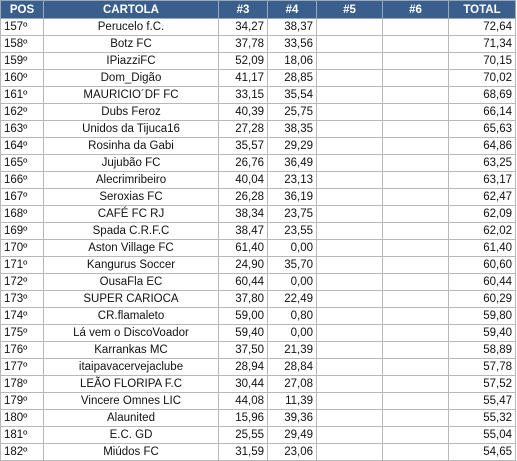  Describe the element at coordinates (482, 452) in the screenshot. I see `cell-total: 54,65` at that location.